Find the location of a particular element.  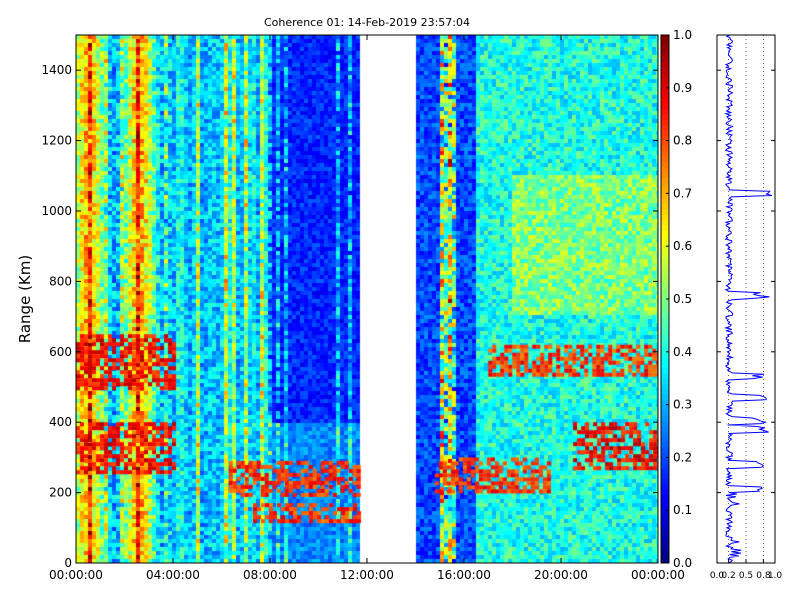

y-tick-label: 200 is located at coordinates (60, 493).